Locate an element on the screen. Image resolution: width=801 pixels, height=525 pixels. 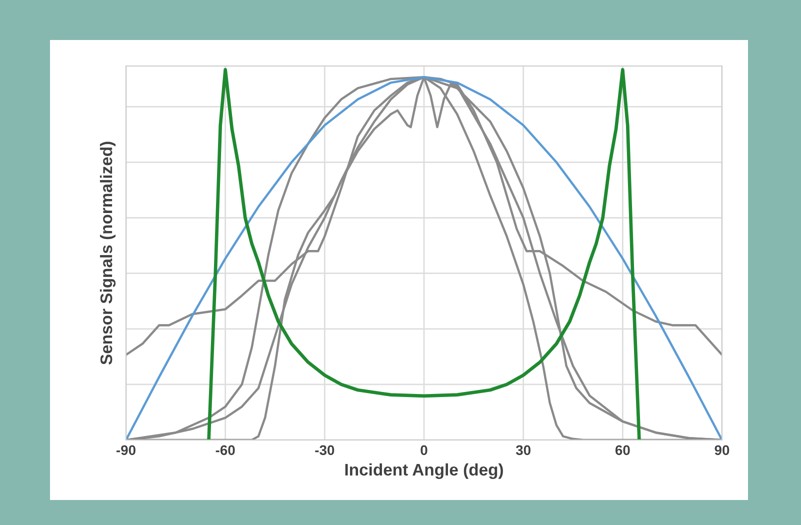
x-tick-label: 90 is located at coordinates (722, 450).